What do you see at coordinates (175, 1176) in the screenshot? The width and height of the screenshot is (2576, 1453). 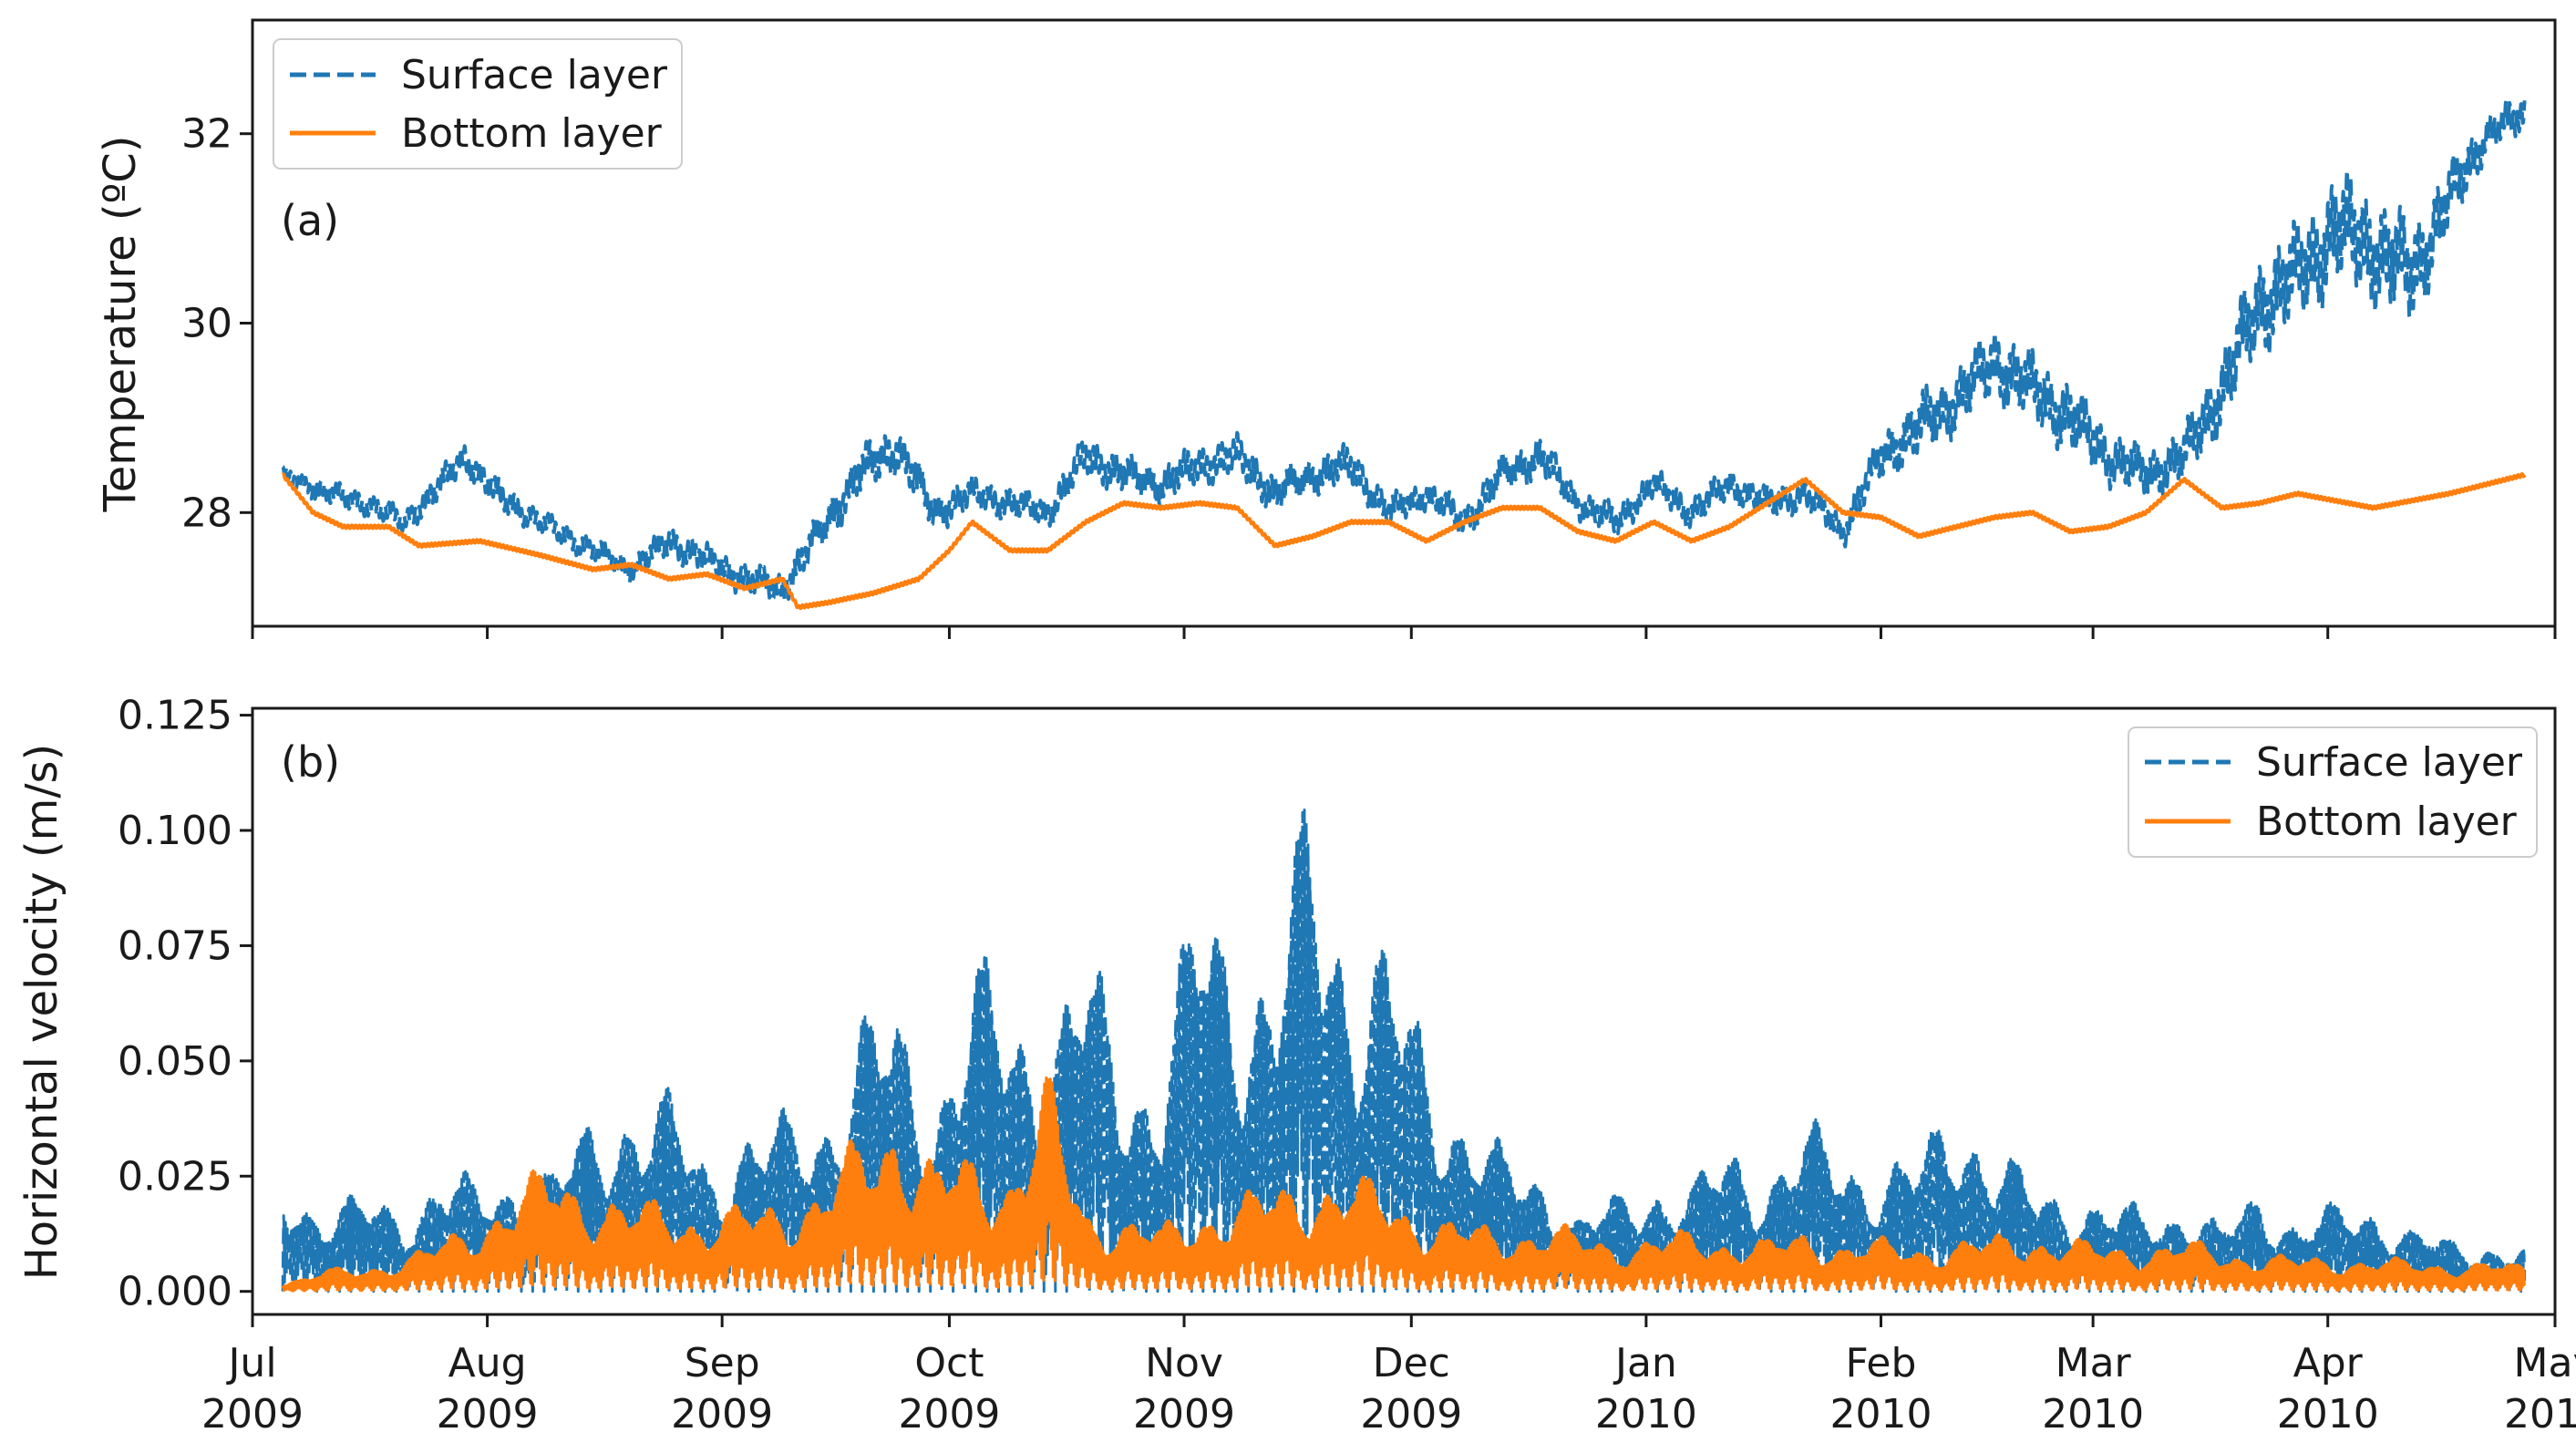 I see `panel-b-ytick-label: 0.025` at bounding box center [175, 1176].